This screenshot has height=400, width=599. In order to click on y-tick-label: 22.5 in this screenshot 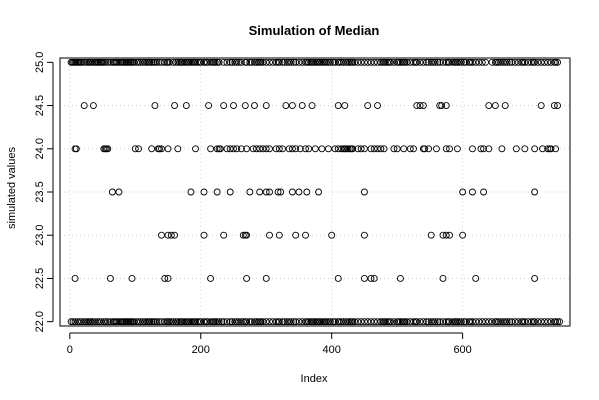, I will do `click(40, 278)`.